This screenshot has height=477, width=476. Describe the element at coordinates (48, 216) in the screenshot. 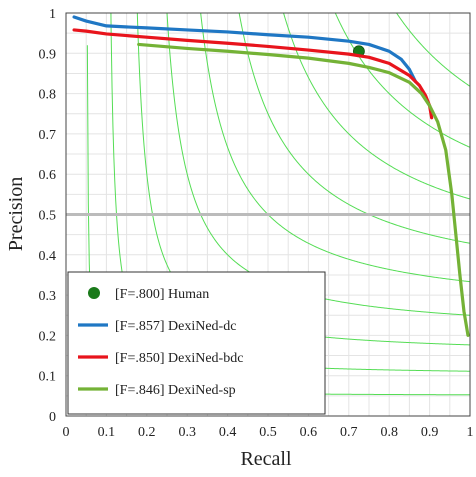

I see `y-tick-label: 0.5` at that location.